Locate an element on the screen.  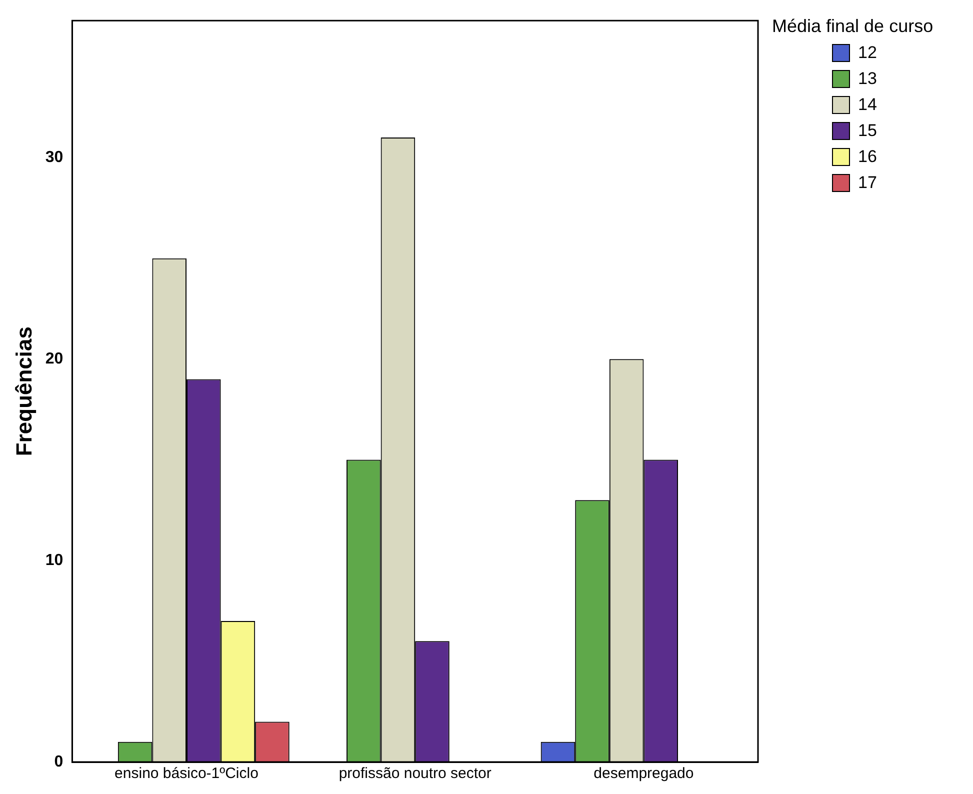
legend-label: 14 is located at coordinates (867, 105).